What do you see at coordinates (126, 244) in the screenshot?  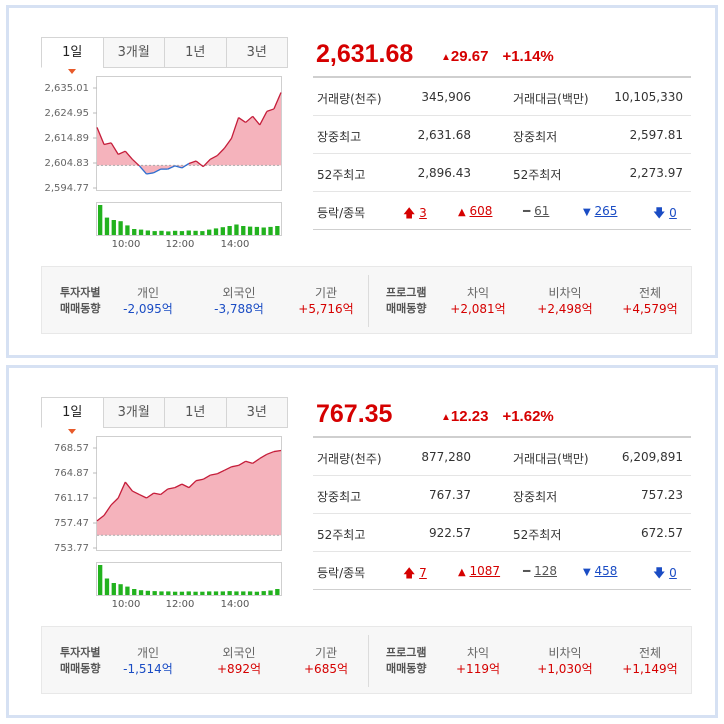 I see `x-tick-label: 10:00` at bounding box center [126, 244].